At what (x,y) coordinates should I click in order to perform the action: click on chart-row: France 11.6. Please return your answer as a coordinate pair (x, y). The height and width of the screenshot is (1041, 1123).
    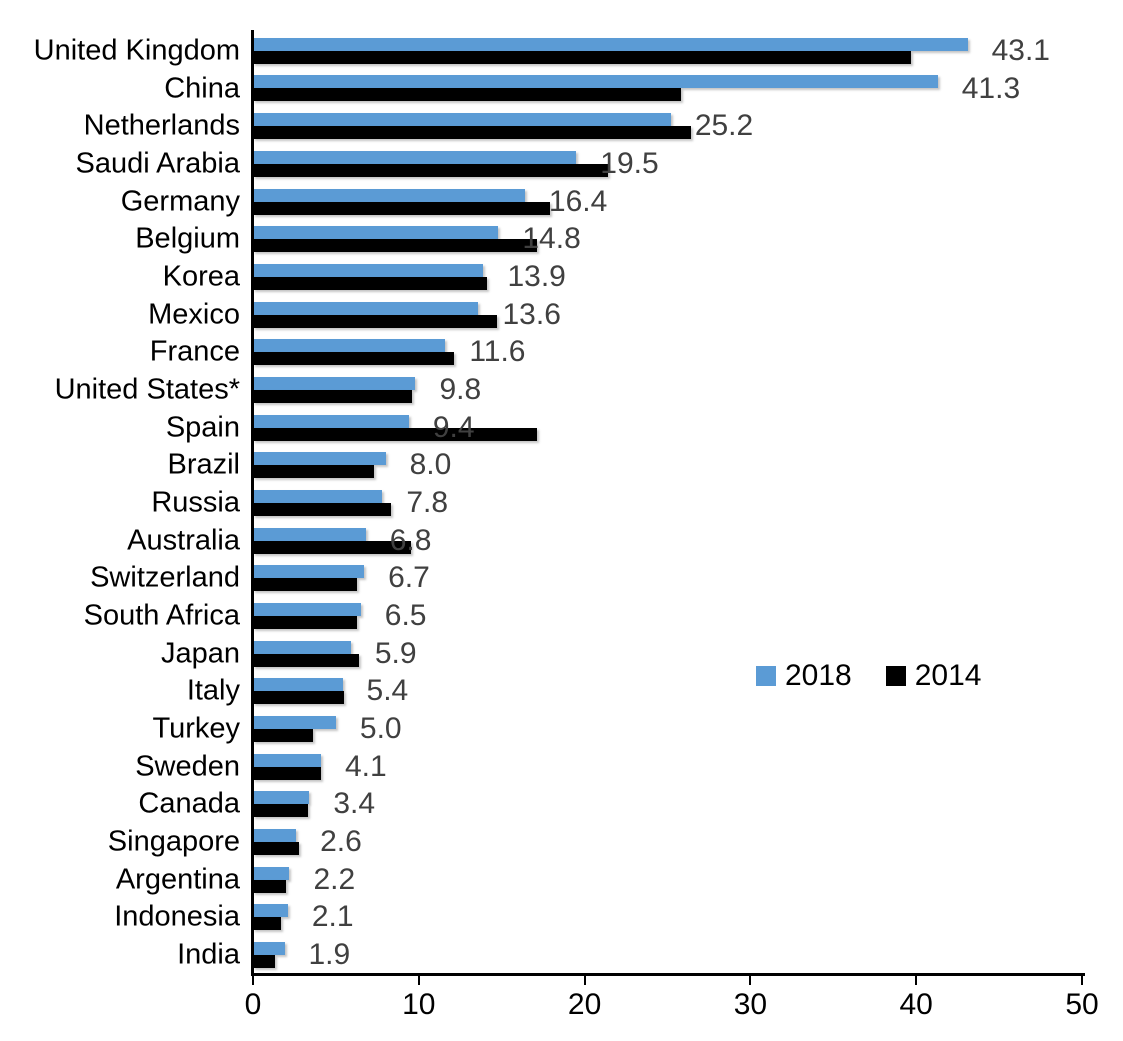
    Looking at the image, I should click on (561, 352).